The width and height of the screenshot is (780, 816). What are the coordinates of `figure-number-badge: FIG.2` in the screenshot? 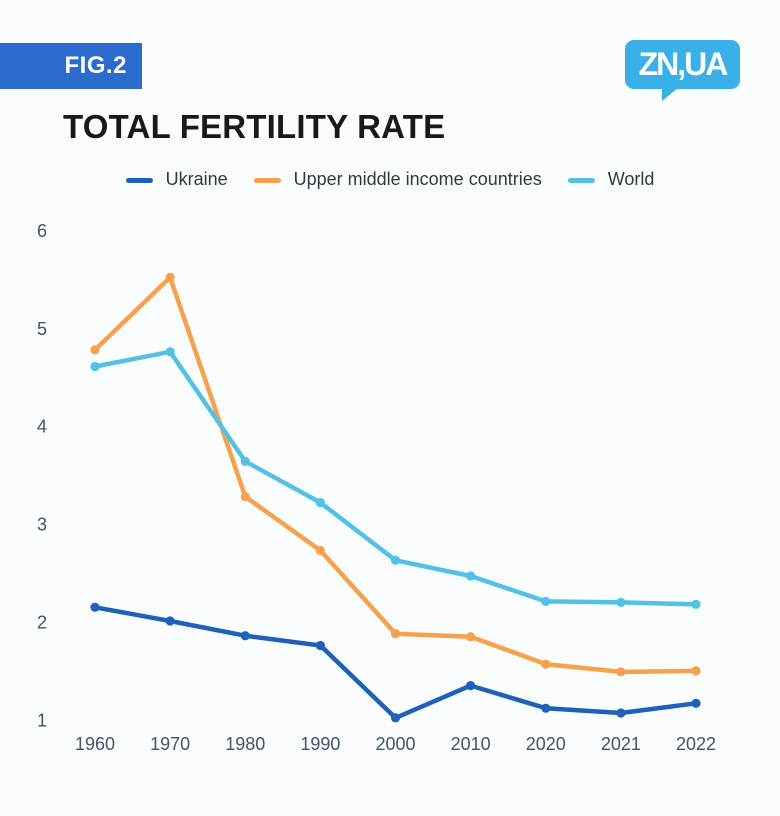 It's located at (71, 66).